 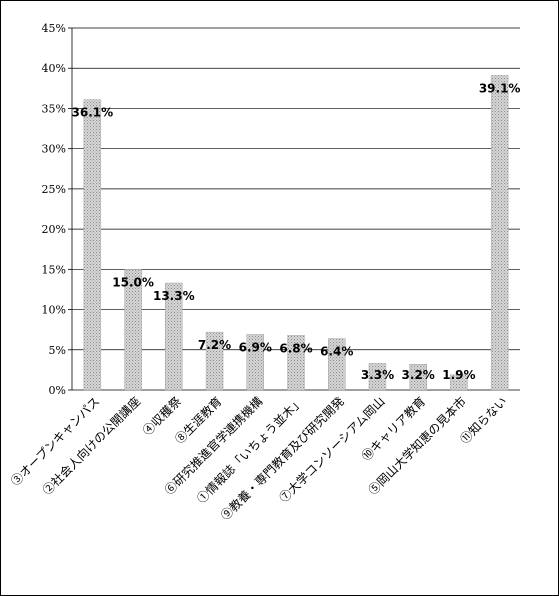 I want to click on y-tick-label: 35%, so click(x=54, y=108).